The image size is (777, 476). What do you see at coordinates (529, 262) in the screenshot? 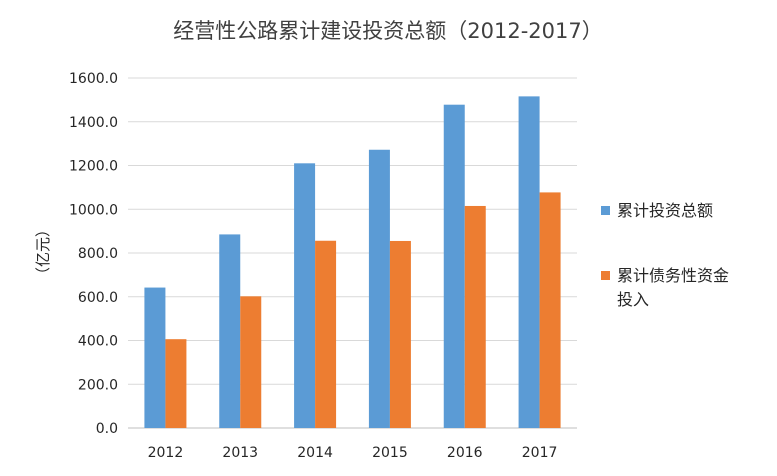
I see `bar-total-investment-2017` at bounding box center [529, 262].